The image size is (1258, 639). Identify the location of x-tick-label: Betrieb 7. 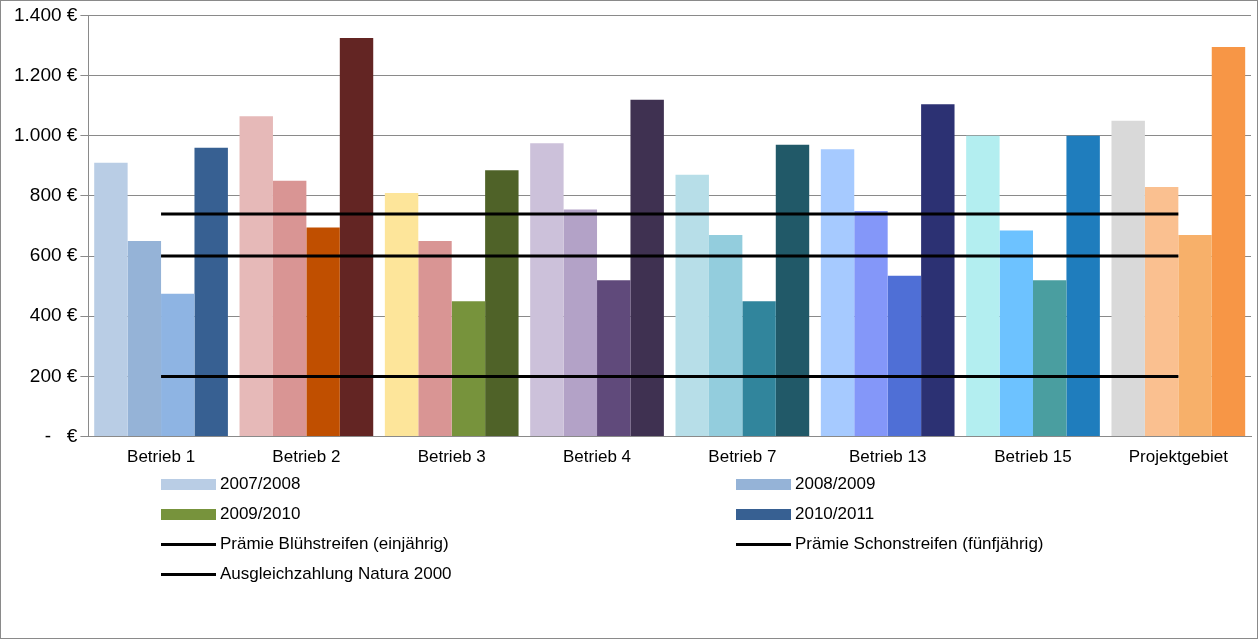
(742, 457).